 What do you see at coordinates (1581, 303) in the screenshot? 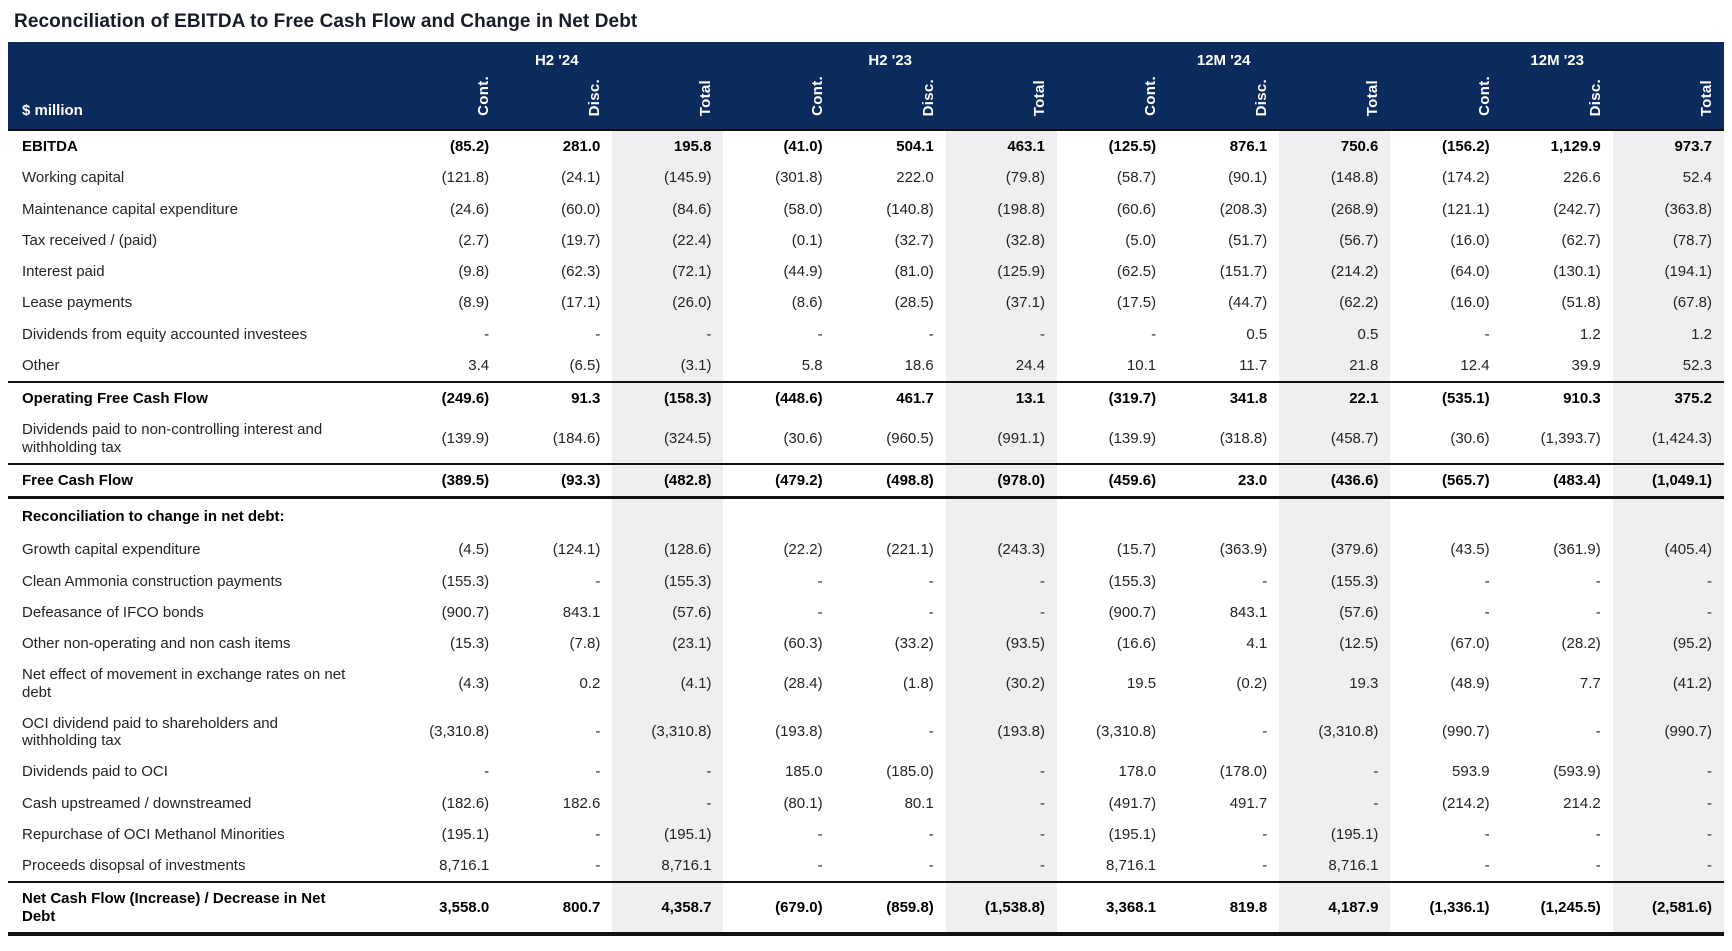
I see `value-cell: (51.8)` at bounding box center [1581, 303].